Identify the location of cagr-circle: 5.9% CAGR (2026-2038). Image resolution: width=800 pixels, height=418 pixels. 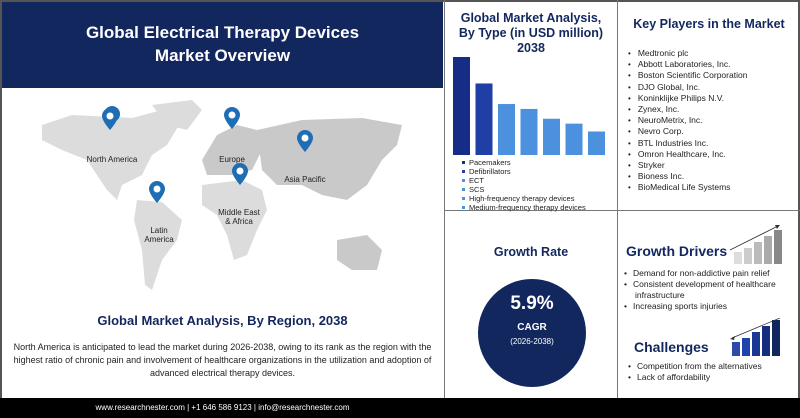
(532, 333).